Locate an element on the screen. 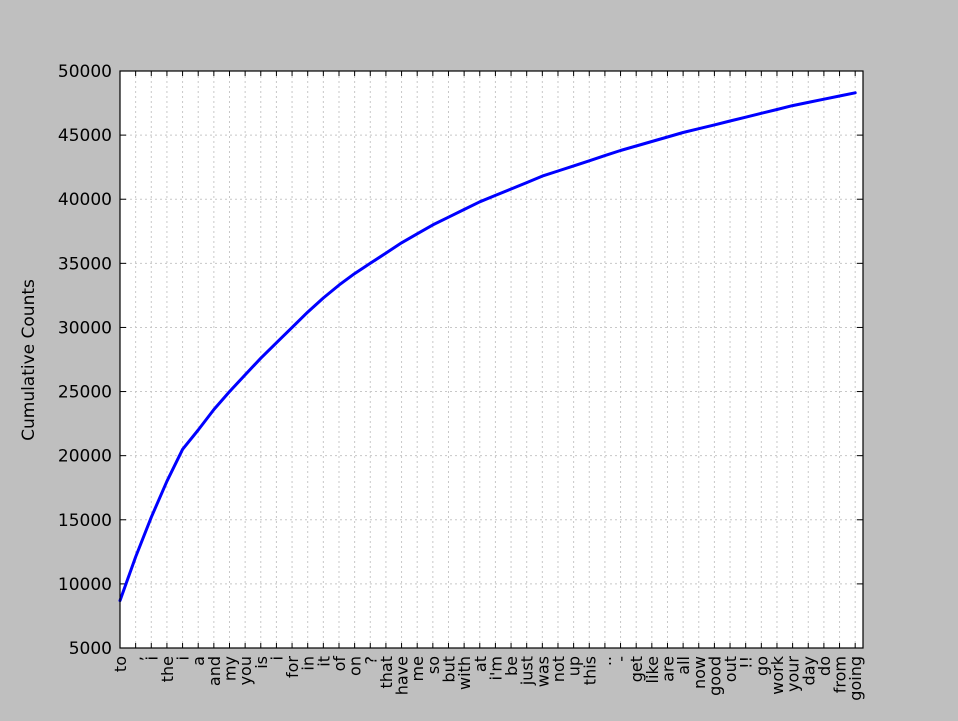 The height and width of the screenshot is (721, 958). y-tick-label: 15000 is located at coordinates (85, 521).